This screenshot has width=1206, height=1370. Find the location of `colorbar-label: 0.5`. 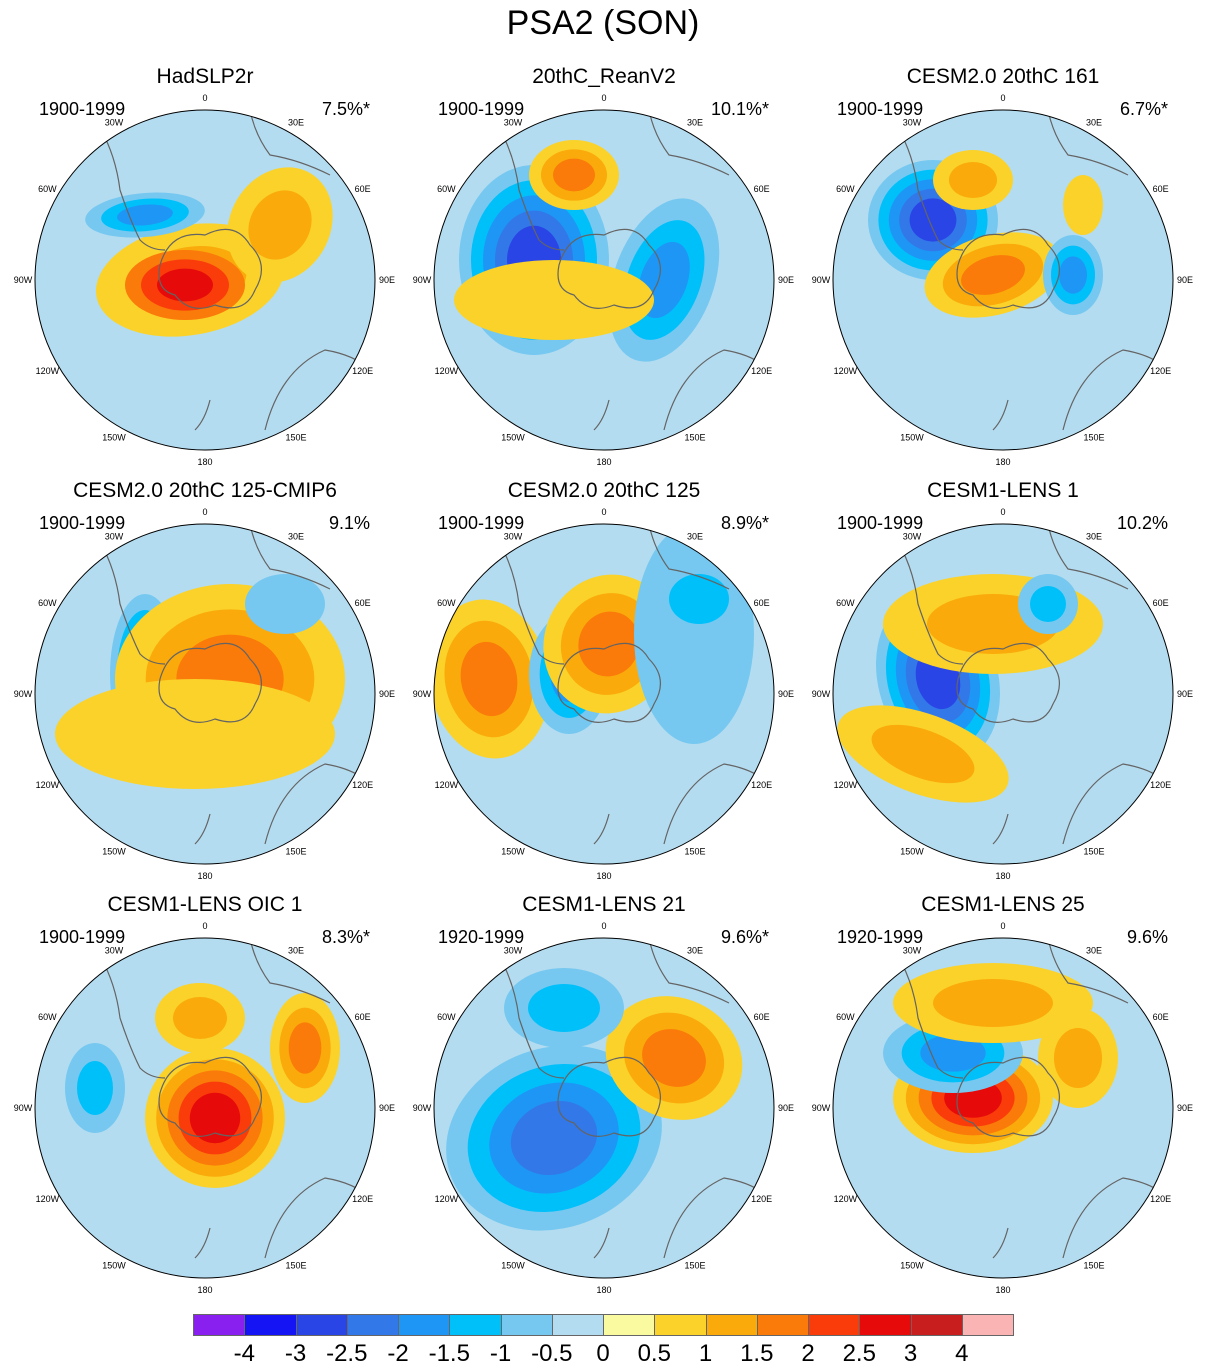

colorbar-label: 0.5 is located at coordinates (654, 1353).